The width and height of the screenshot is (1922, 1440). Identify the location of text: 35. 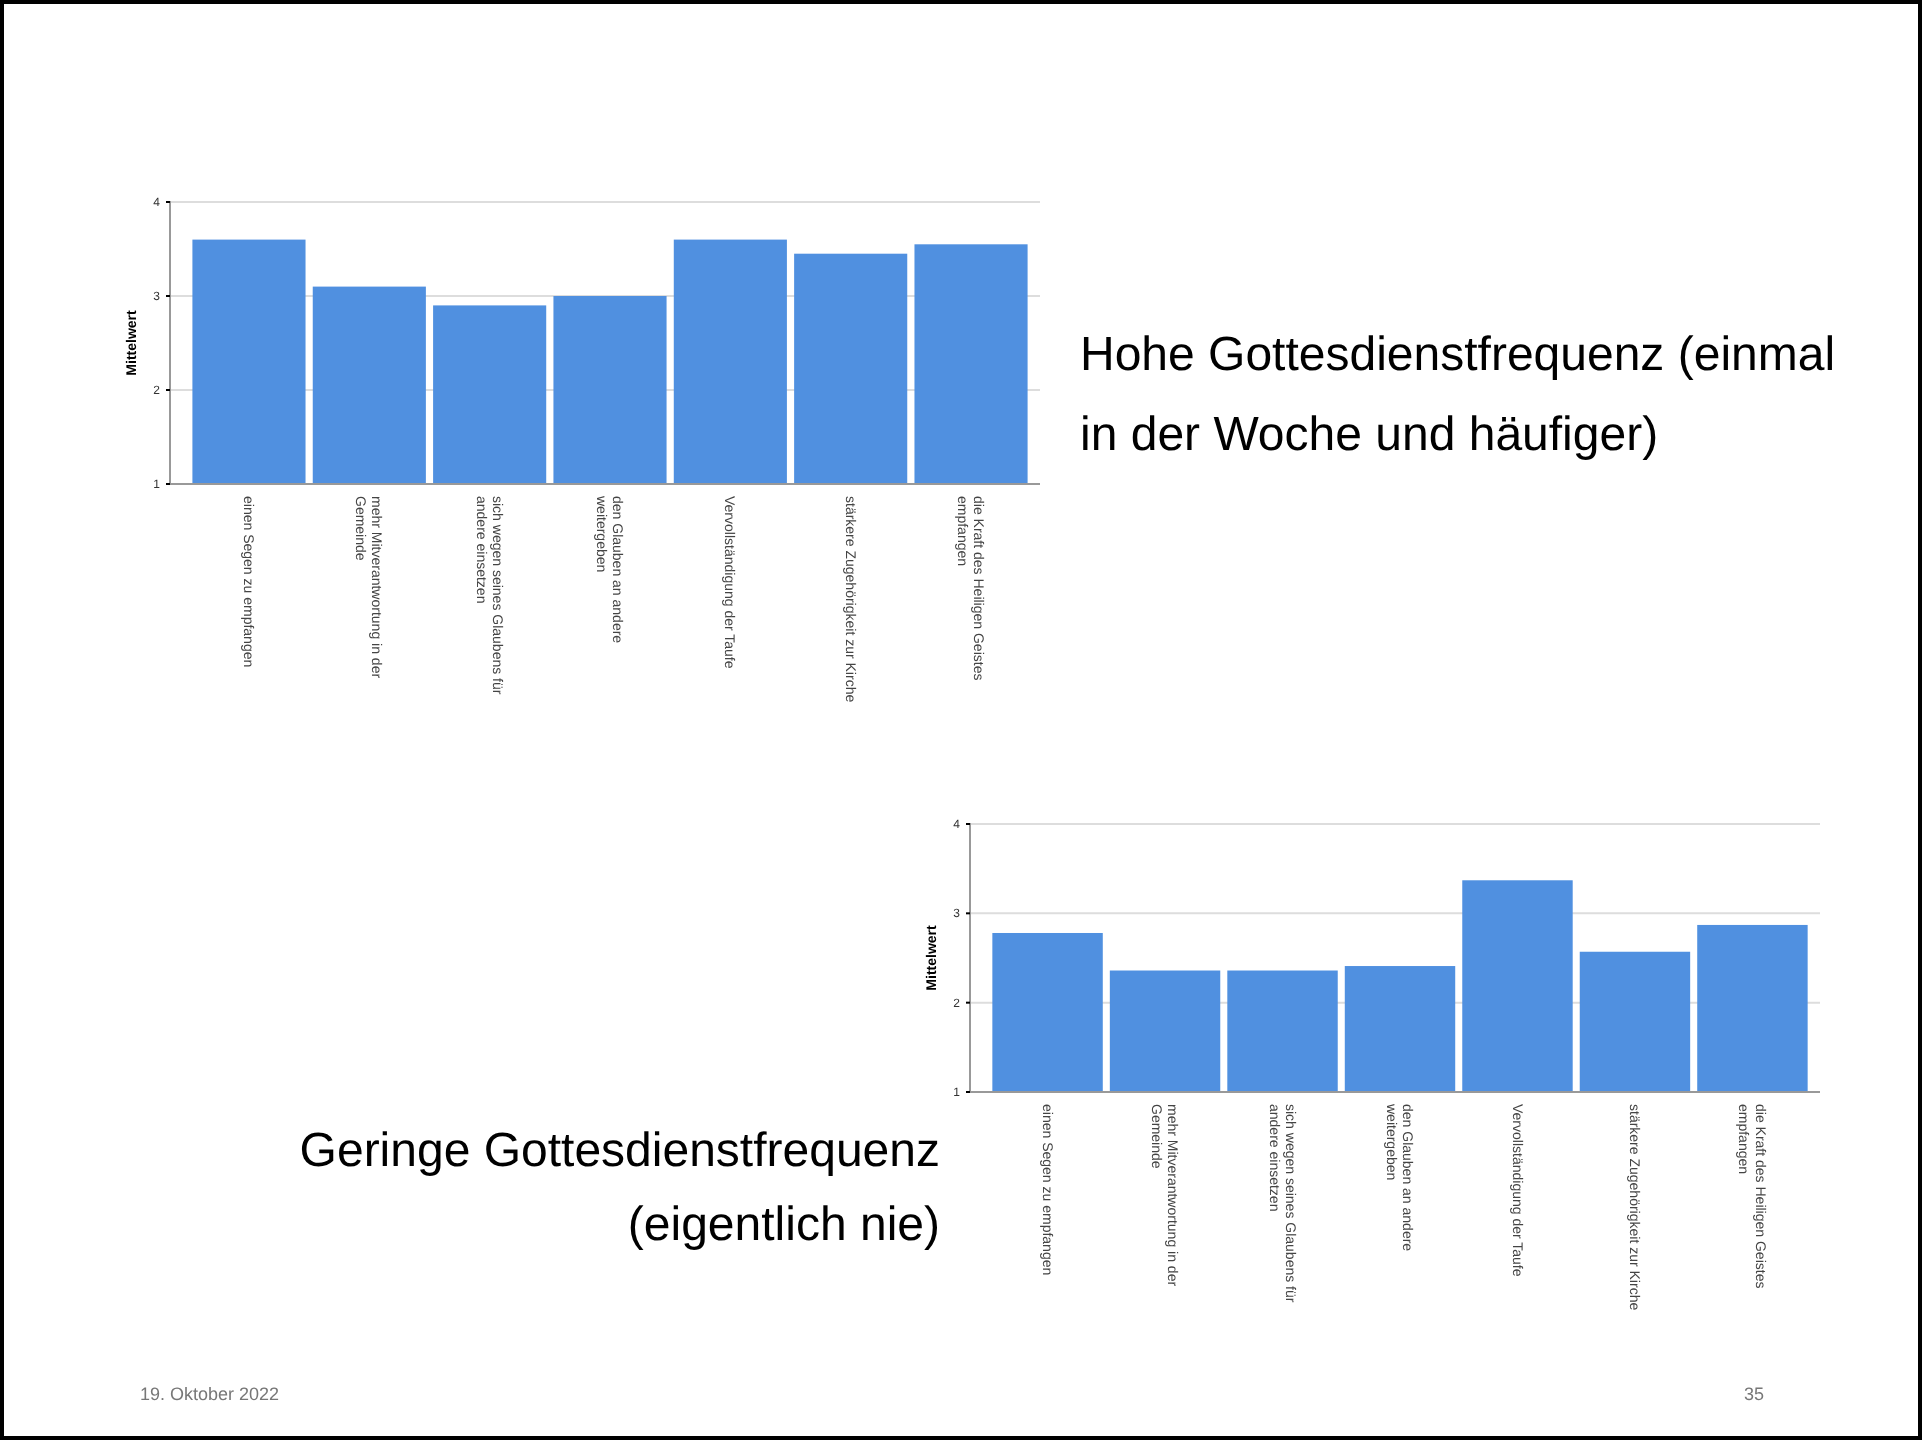
(1753, 1394).